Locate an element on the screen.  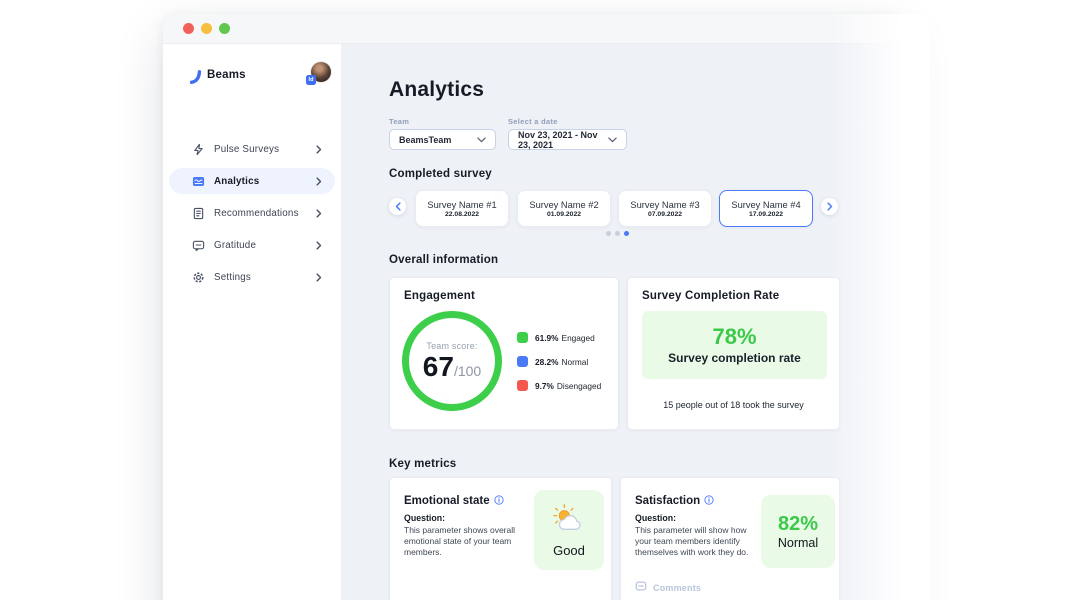
satisfaction-percent: 82% is located at coordinates (798, 524).